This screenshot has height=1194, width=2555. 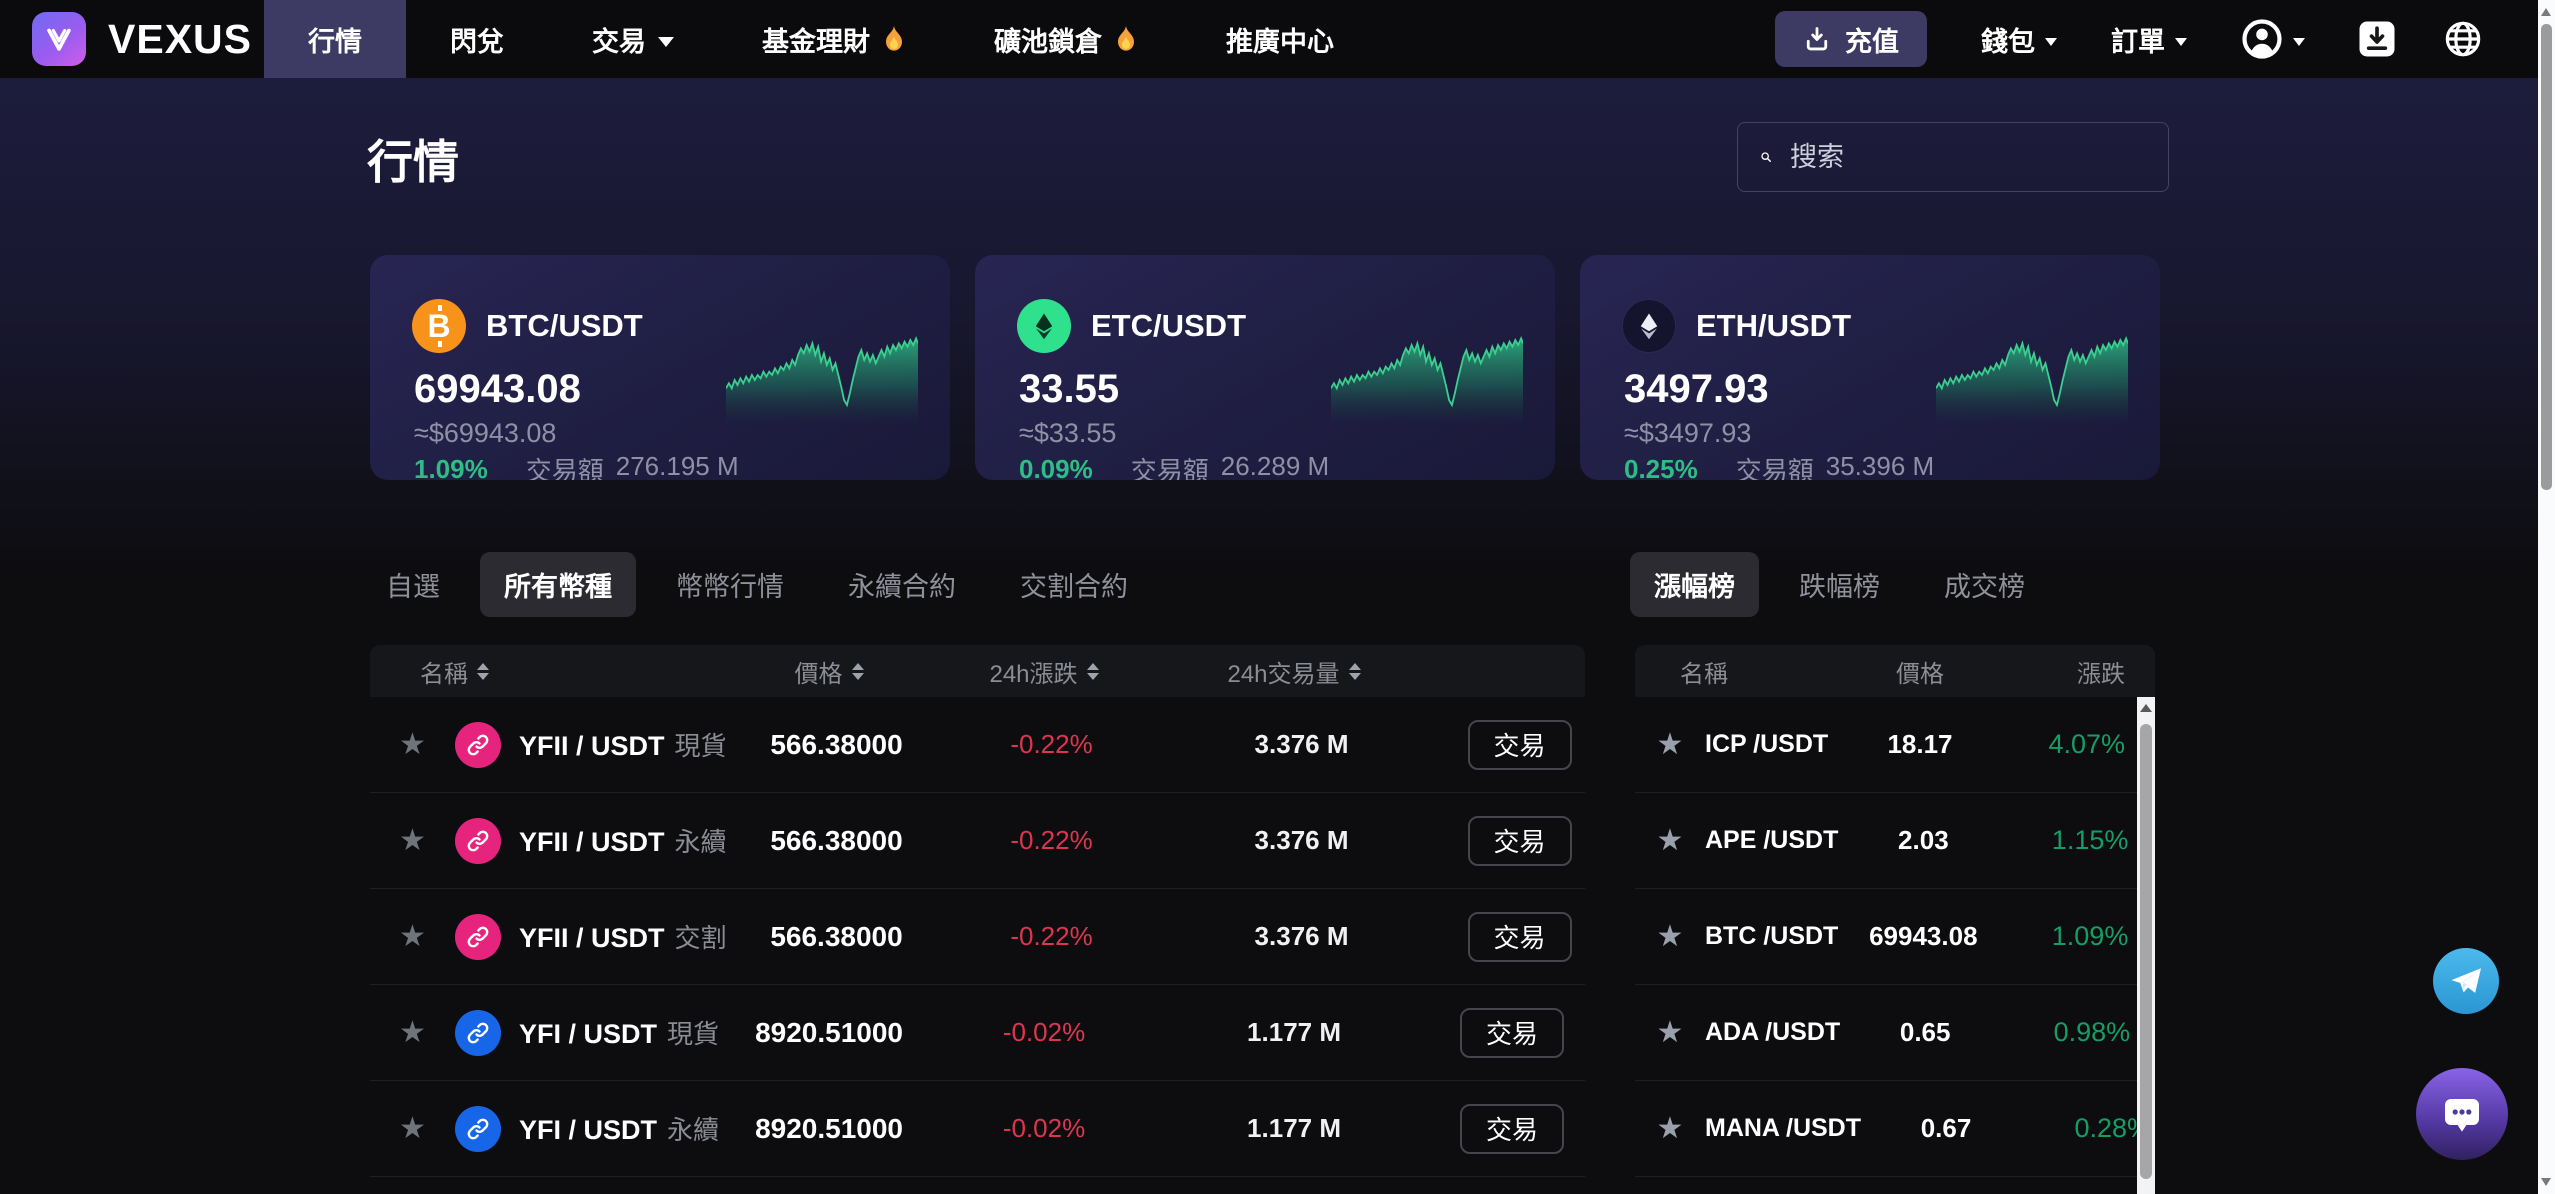 What do you see at coordinates (1895, 1033) in the screenshot?
I see `gainer-row: ★ ADA /USDT 0.65 0.98%` at bounding box center [1895, 1033].